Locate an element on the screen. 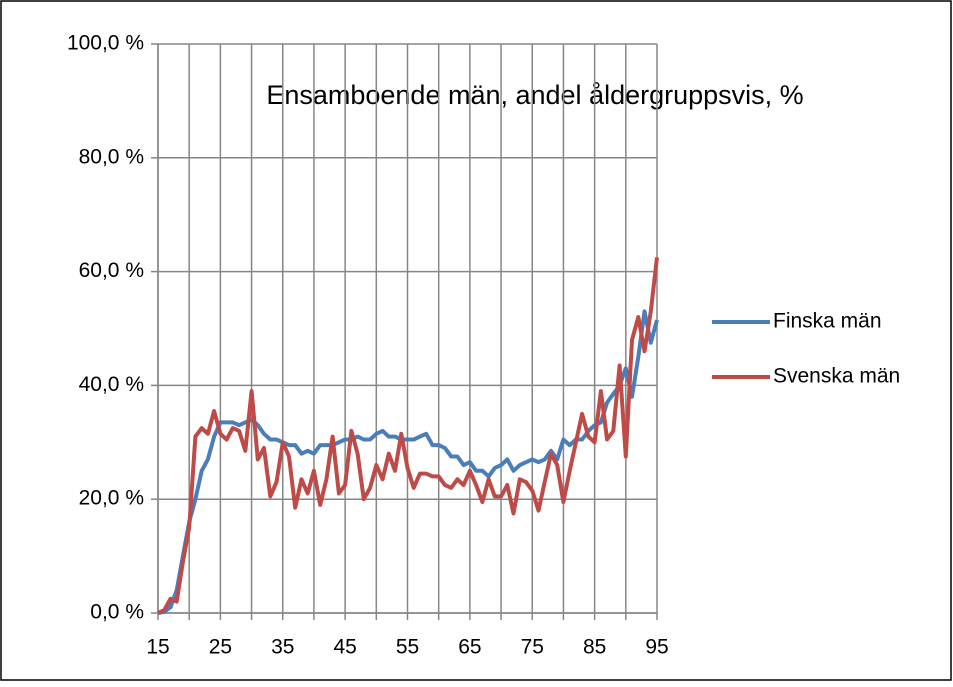  y-tick-label: 80,0 % is located at coordinates (111, 156).